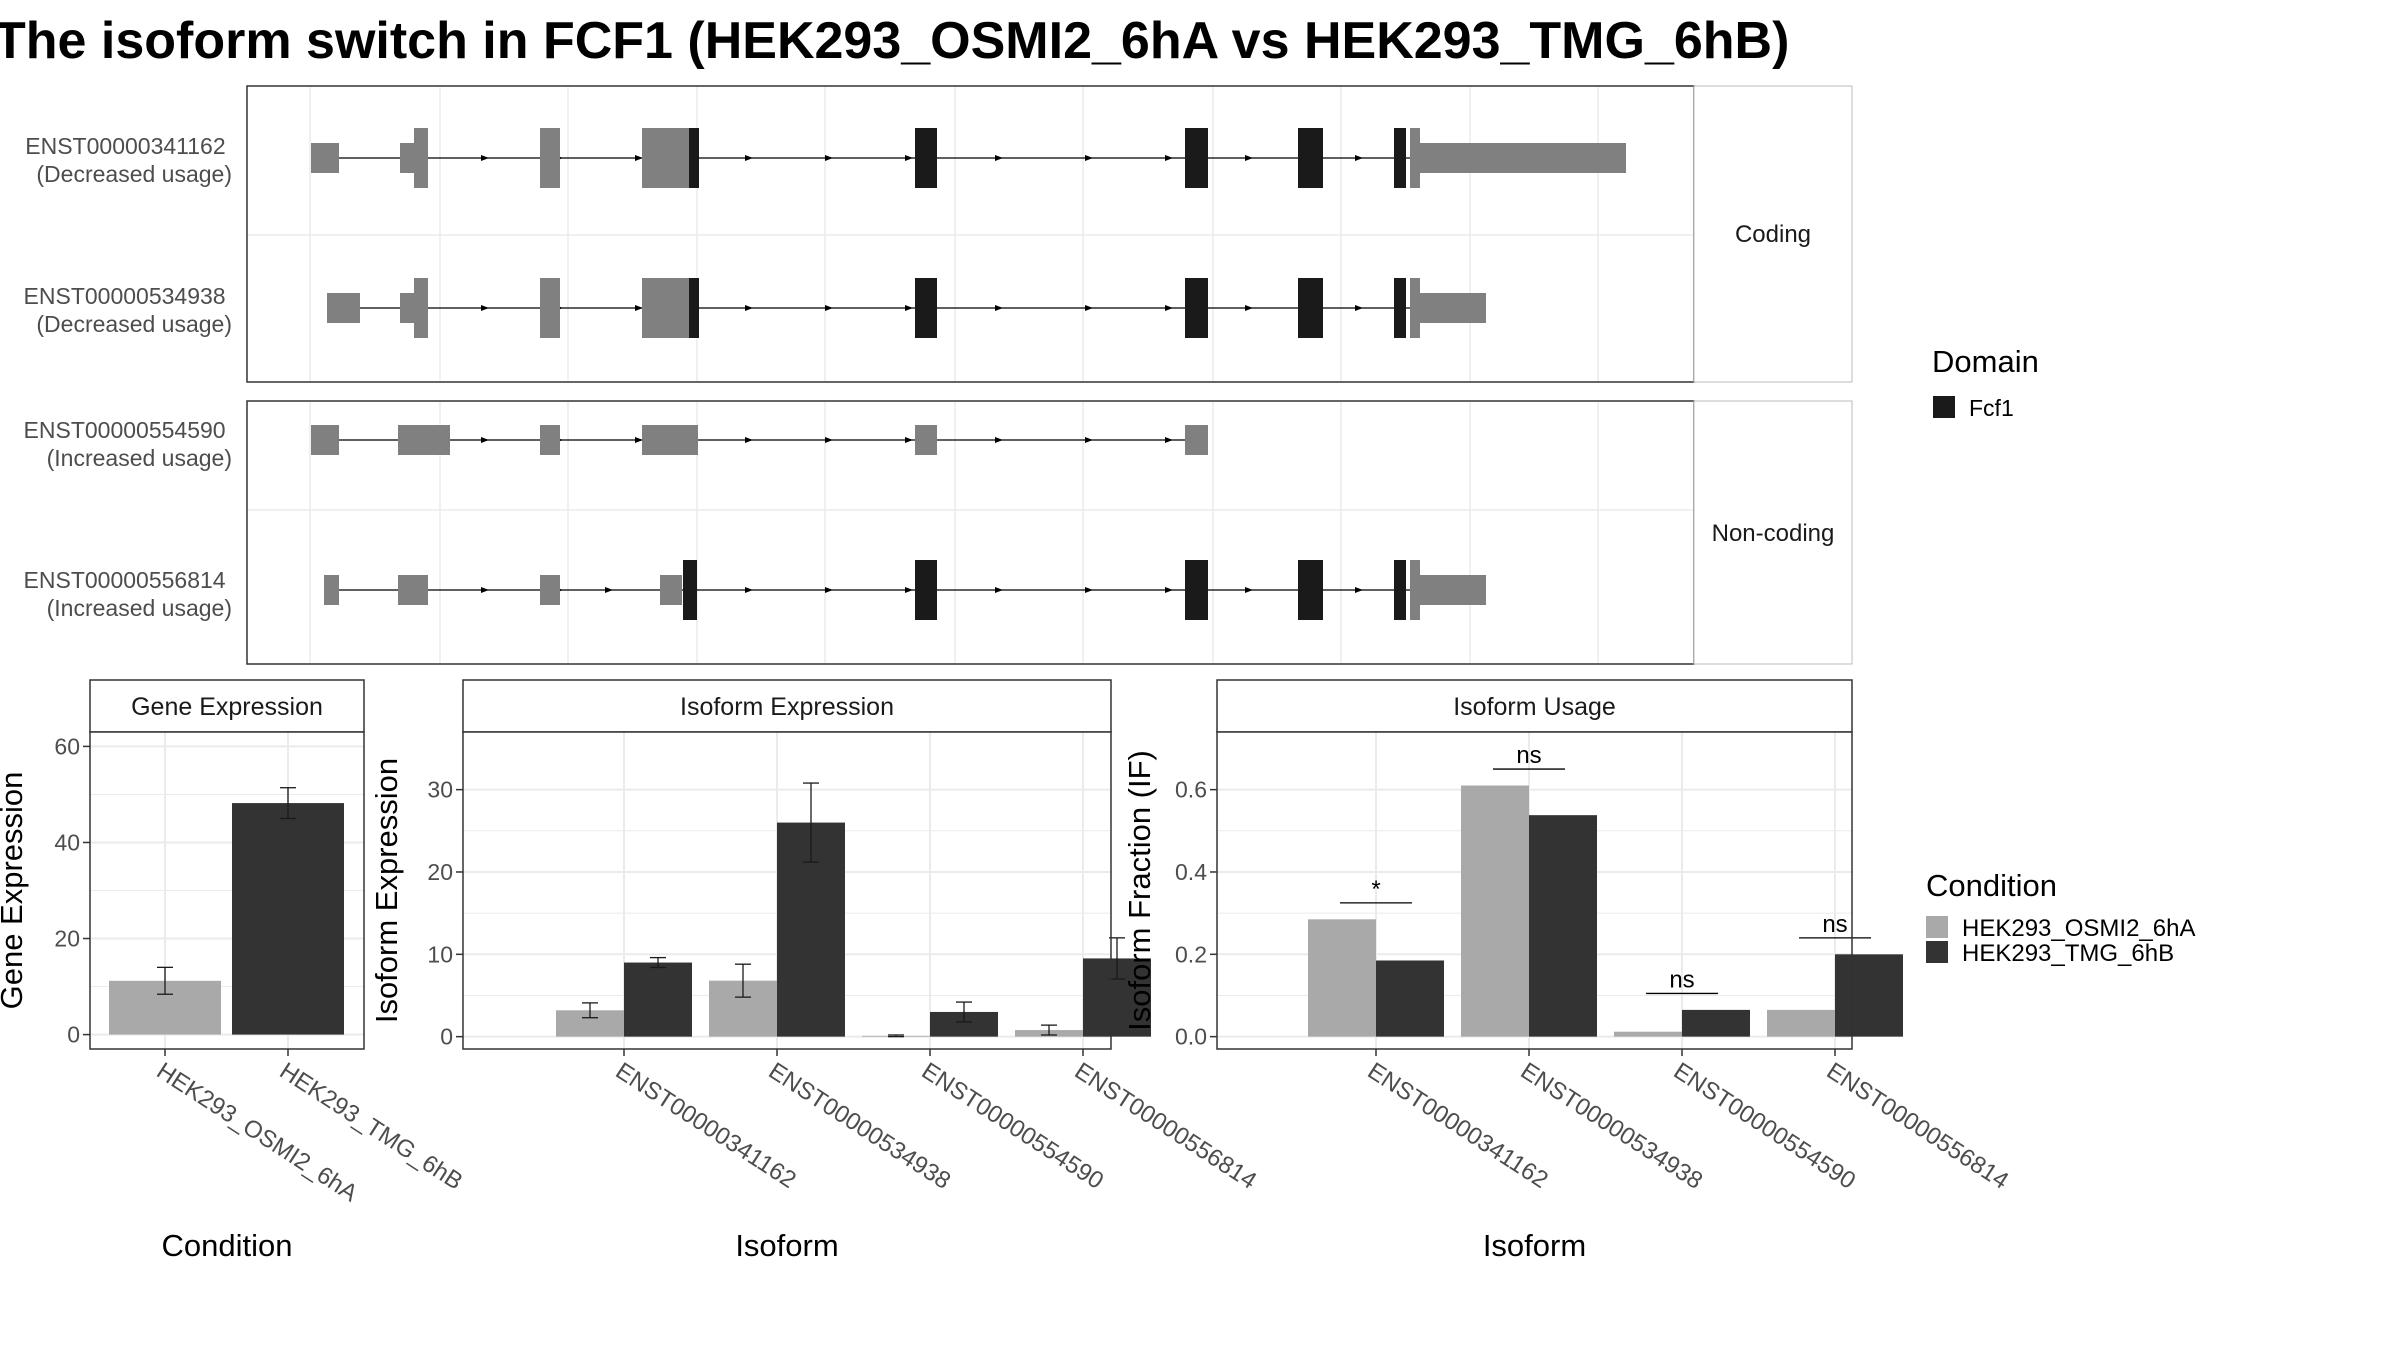 The height and width of the screenshot is (1350, 2400). Describe the element at coordinates (1191, 790) in the screenshot. I see `y-tick-label: 0.6` at that location.